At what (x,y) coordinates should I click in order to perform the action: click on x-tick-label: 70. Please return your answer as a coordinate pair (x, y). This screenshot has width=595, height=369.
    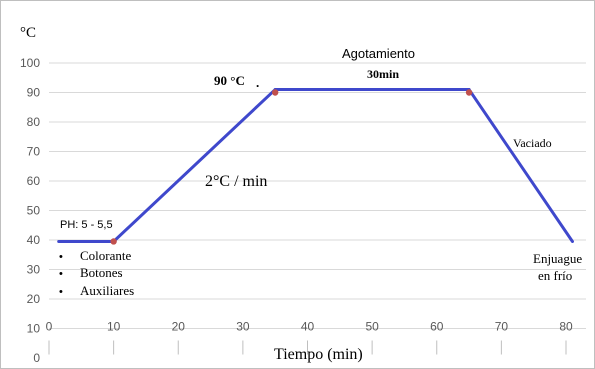
    Looking at the image, I should click on (502, 327).